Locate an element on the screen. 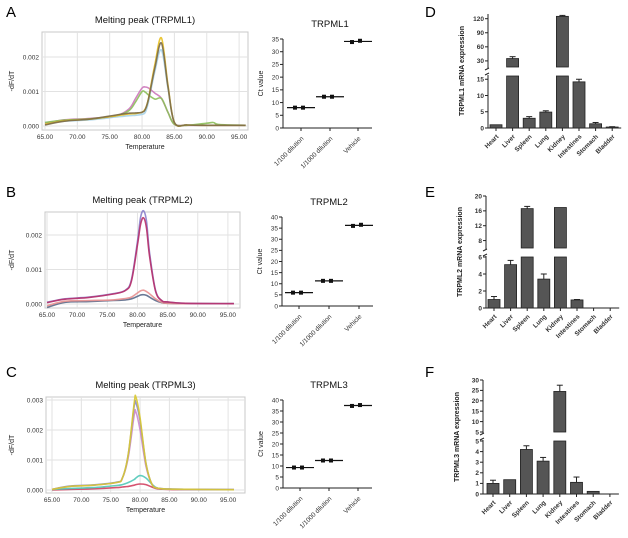  chart-title: Melting peak (TRPML3) is located at coordinates (145, 385).